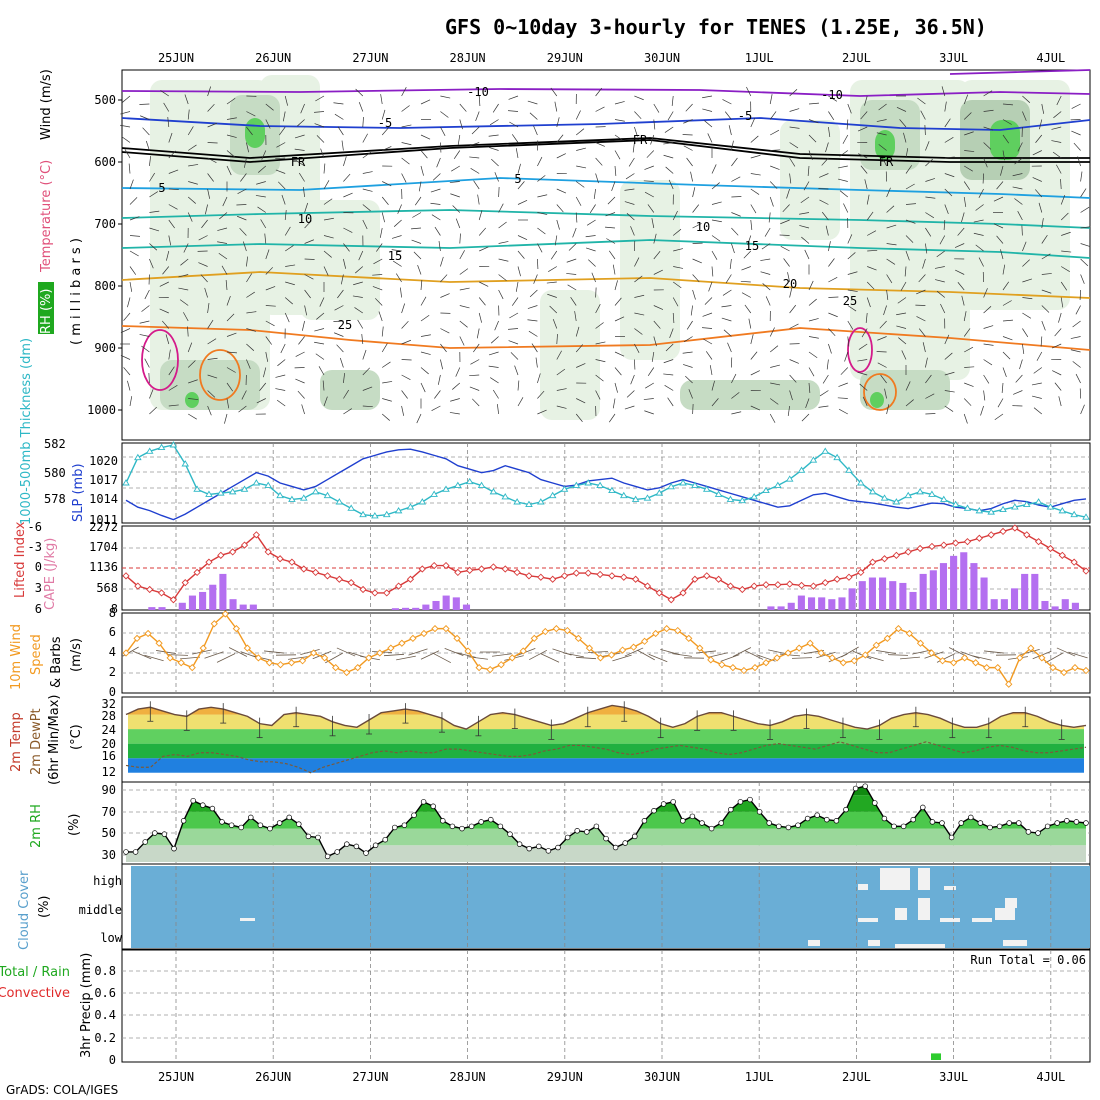 The image size is (1100, 1100). Describe the element at coordinates (1028, 960) in the screenshot. I see `run-total: Run Total = 0.06` at that location.